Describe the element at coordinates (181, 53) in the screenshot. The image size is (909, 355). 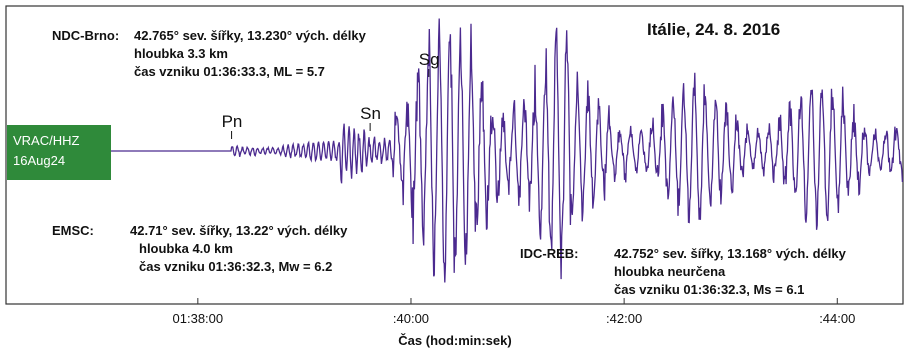
I see `ndc-depth: hloubka 3.3 km` at that location.